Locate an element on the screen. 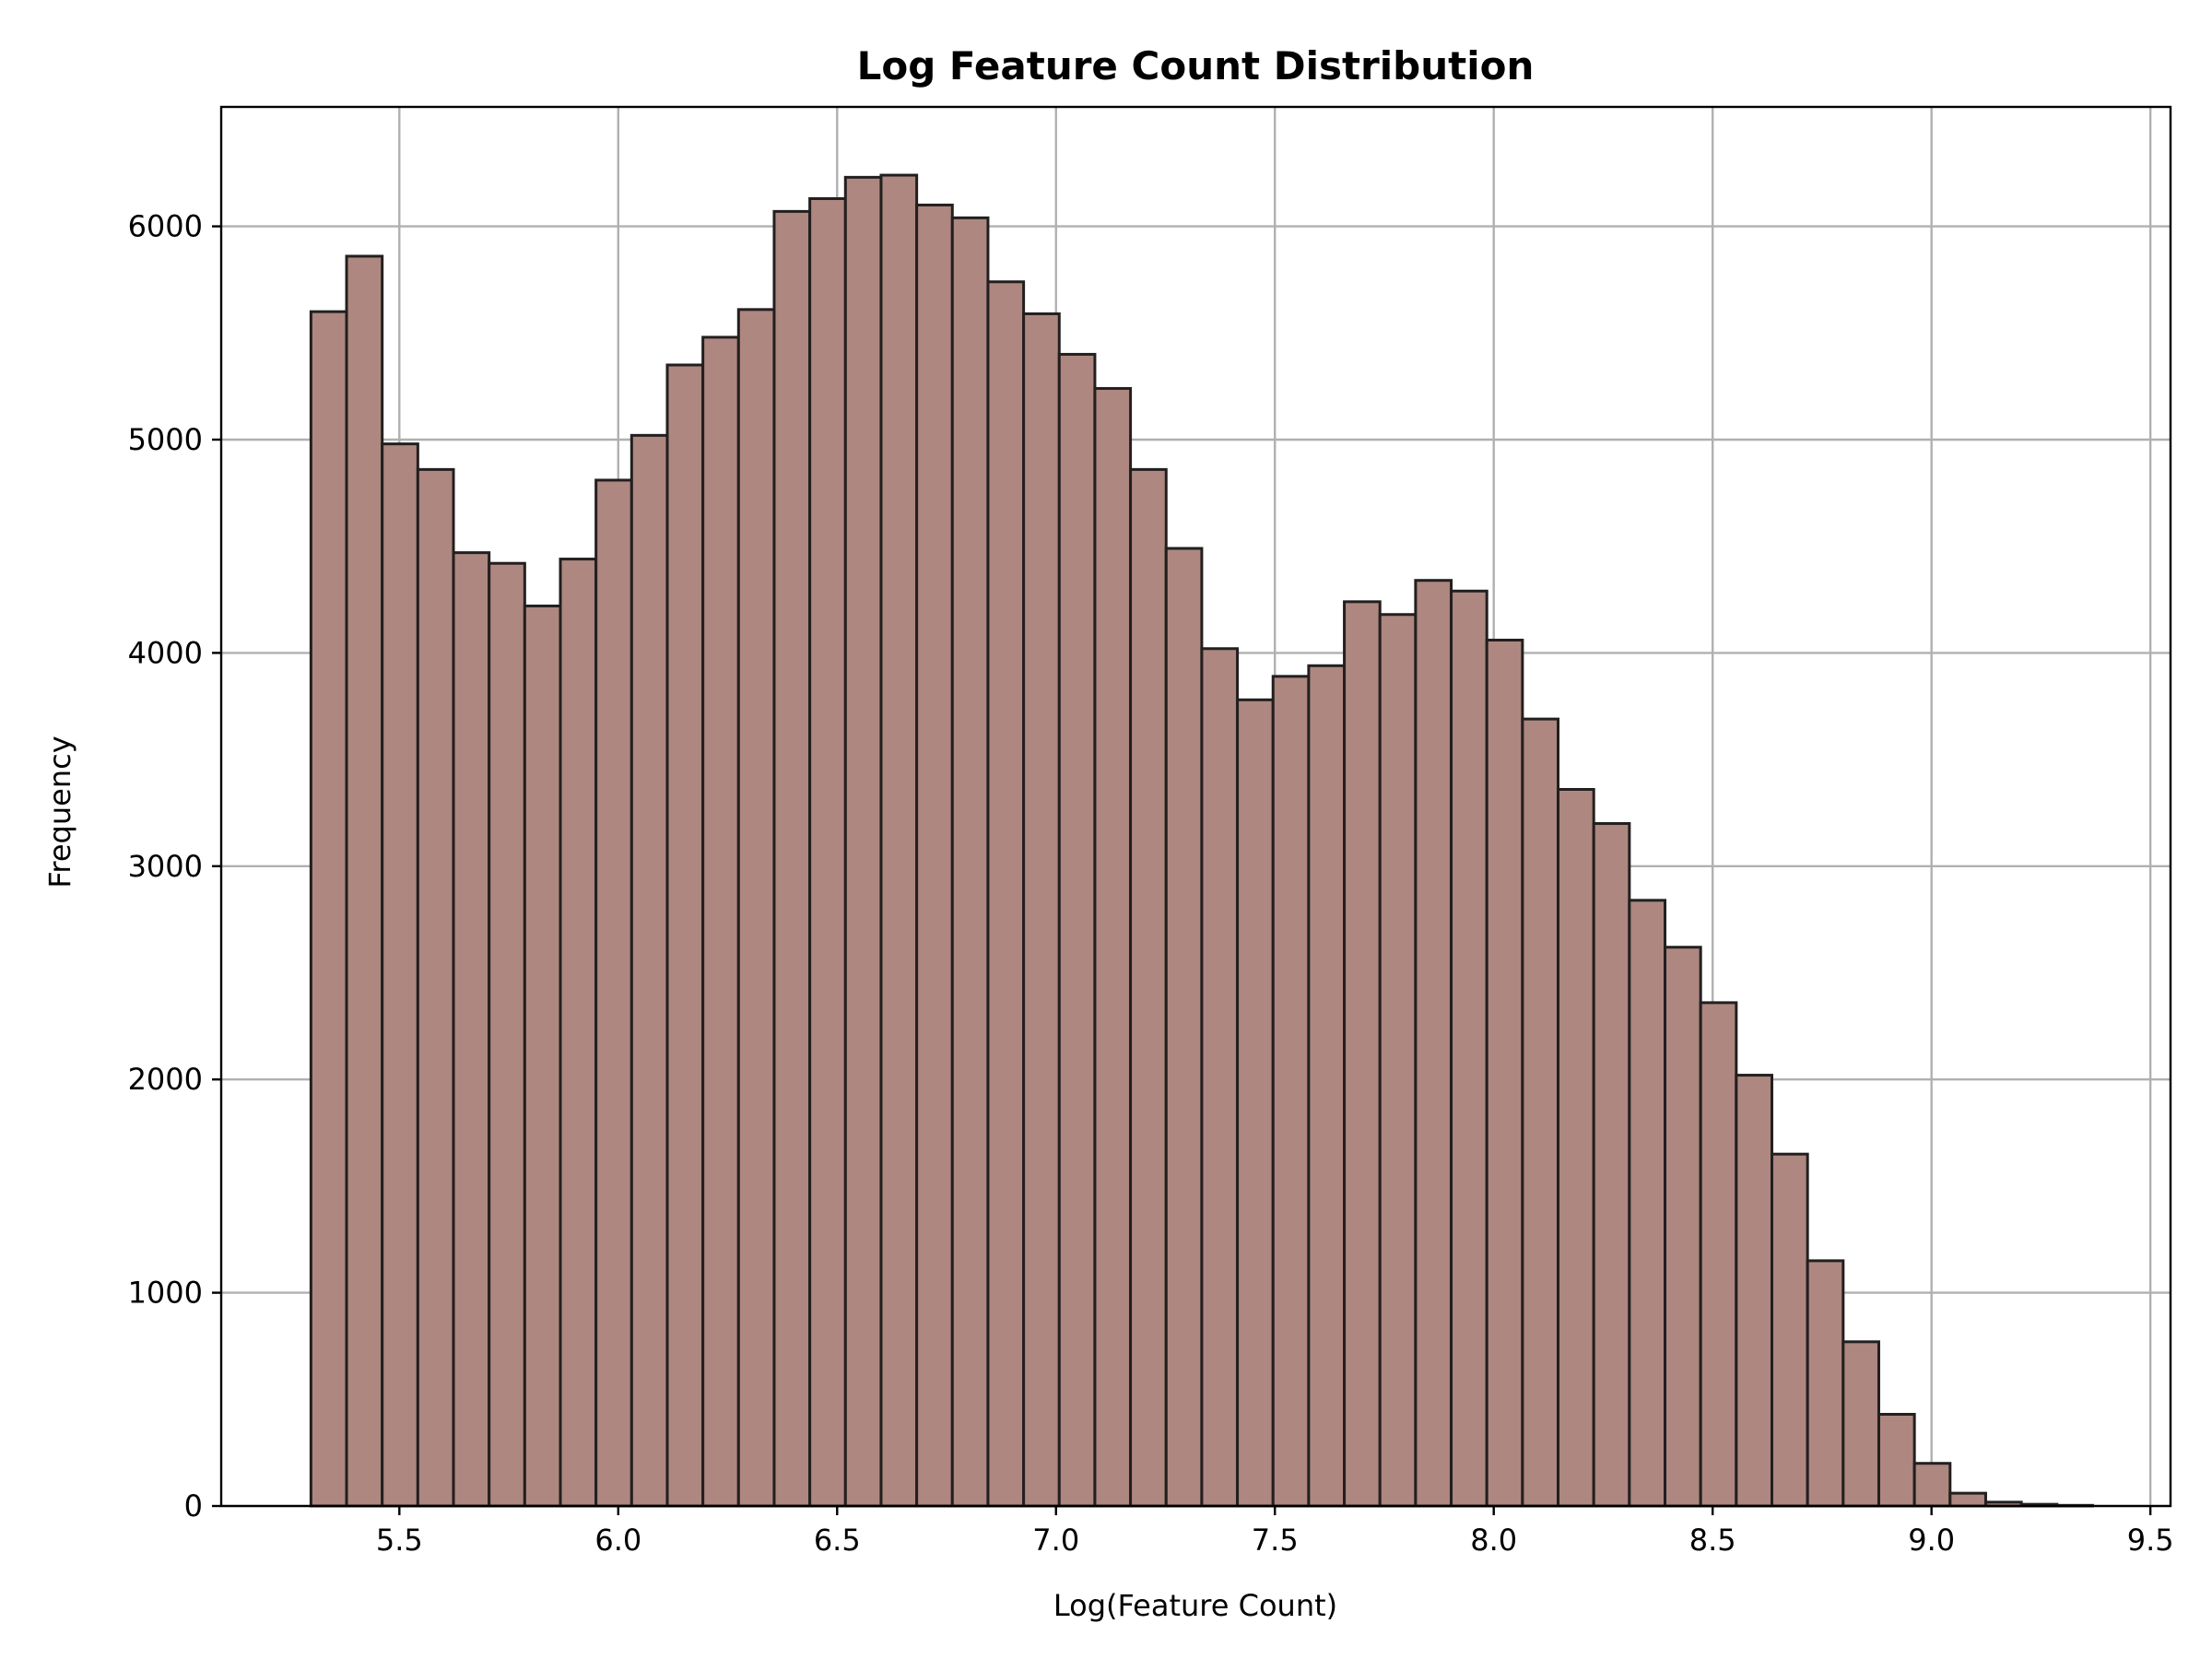 The width and height of the screenshot is (2212, 1659). x-tick-label: 7.0 is located at coordinates (1055, 1540).